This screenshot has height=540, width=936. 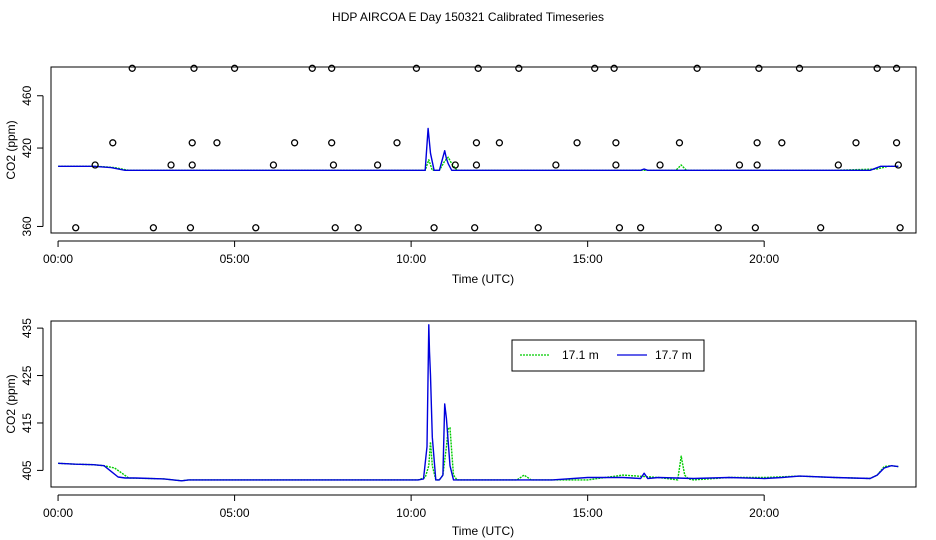 What do you see at coordinates (27, 423) in the screenshot?
I see `y-tick-label: 415` at bounding box center [27, 423].